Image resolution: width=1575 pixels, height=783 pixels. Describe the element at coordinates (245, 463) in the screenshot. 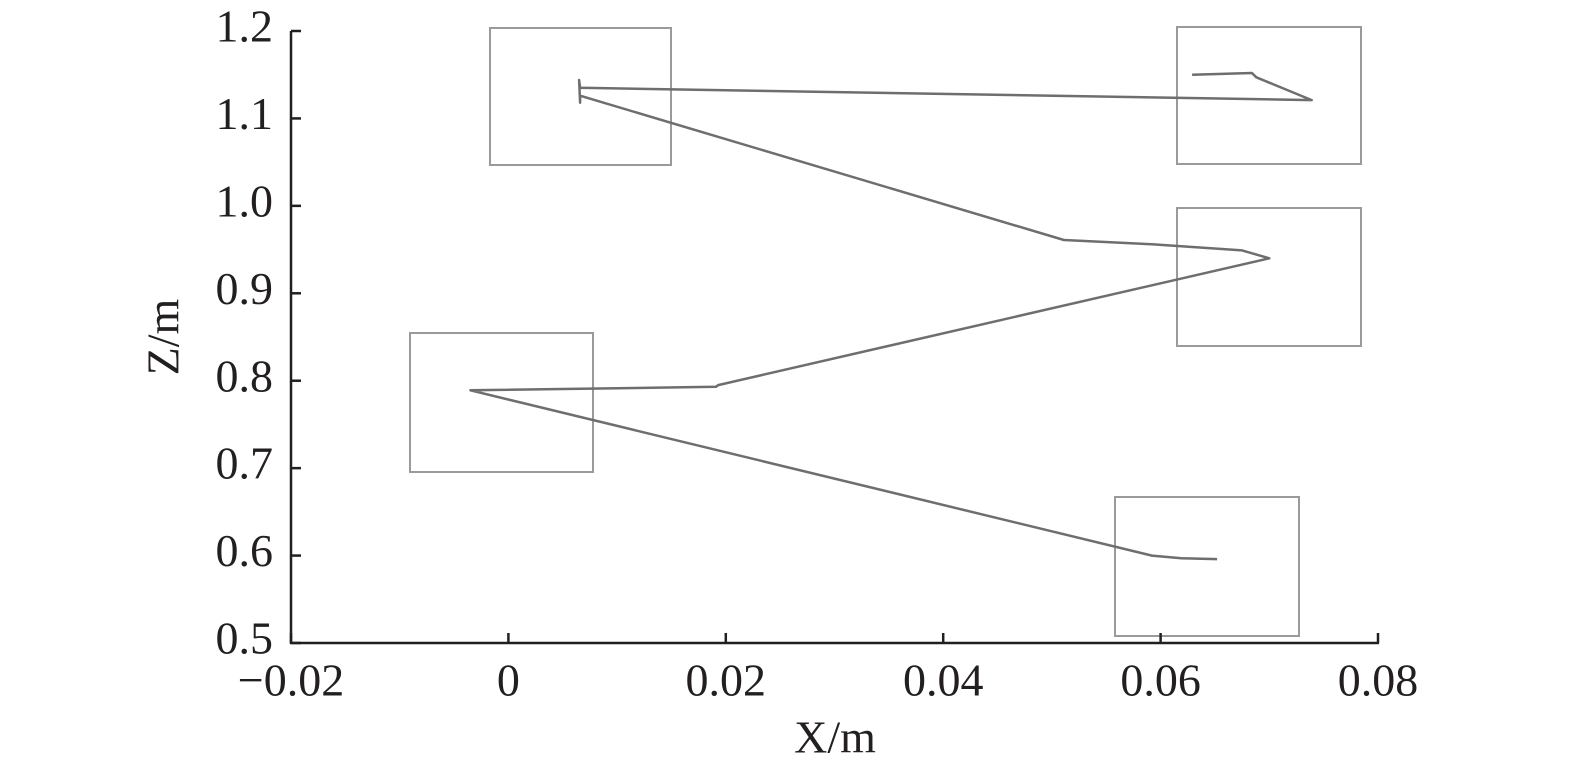

I see `y-tick-label: 0.7` at that location.